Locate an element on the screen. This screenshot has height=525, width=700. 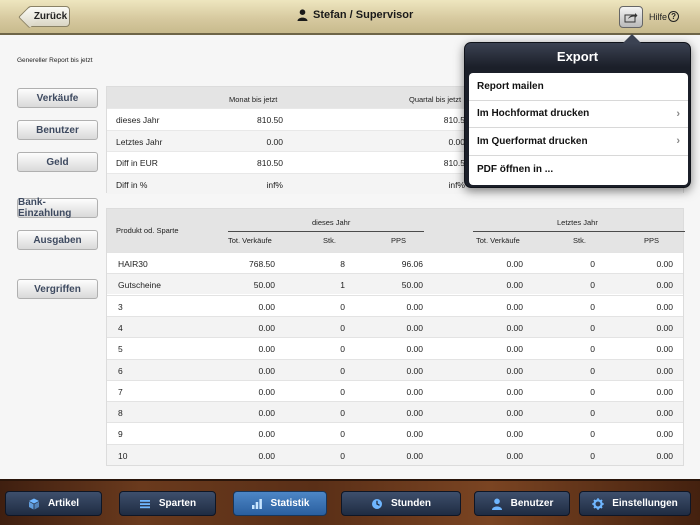
table-row: 4 0.00 0 0.00 0.00 0 0.00 is located at coordinates (395, 326).